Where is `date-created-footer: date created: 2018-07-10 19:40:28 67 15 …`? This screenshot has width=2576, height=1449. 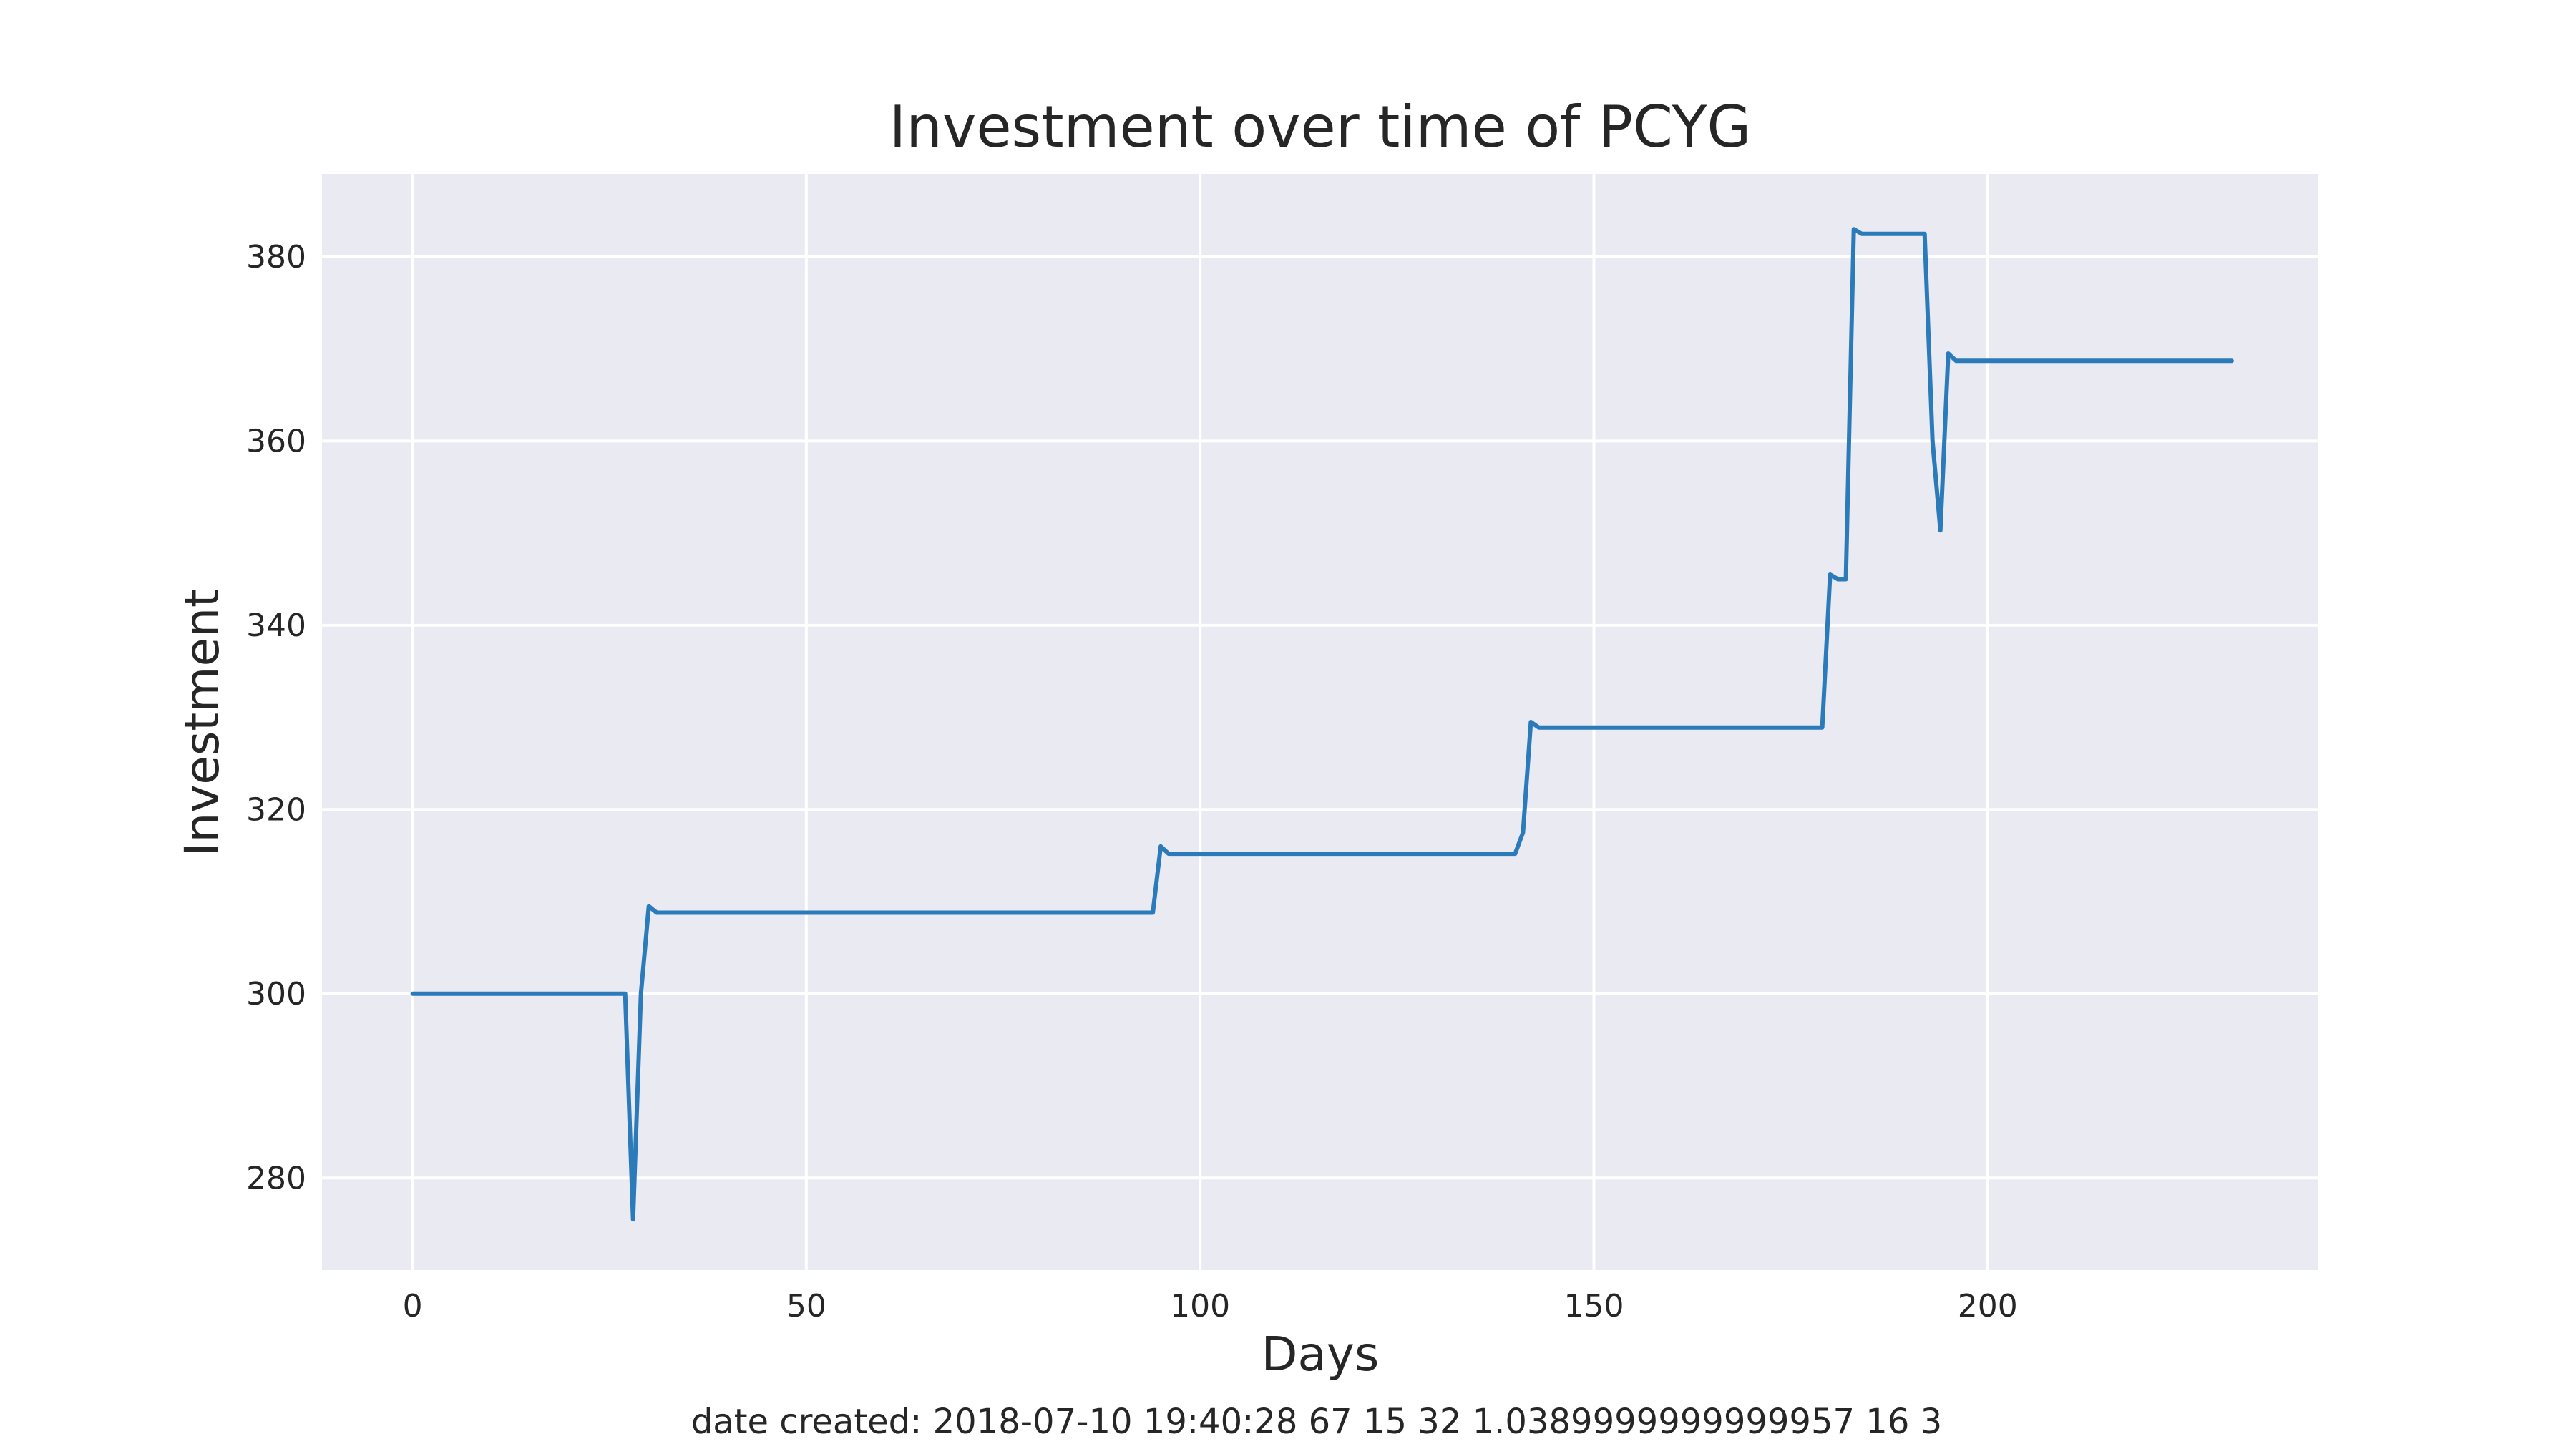 date-created-footer: date created: 2018-07-10 19:40:28 67 15 … is located at coordinates (1316, 1422).